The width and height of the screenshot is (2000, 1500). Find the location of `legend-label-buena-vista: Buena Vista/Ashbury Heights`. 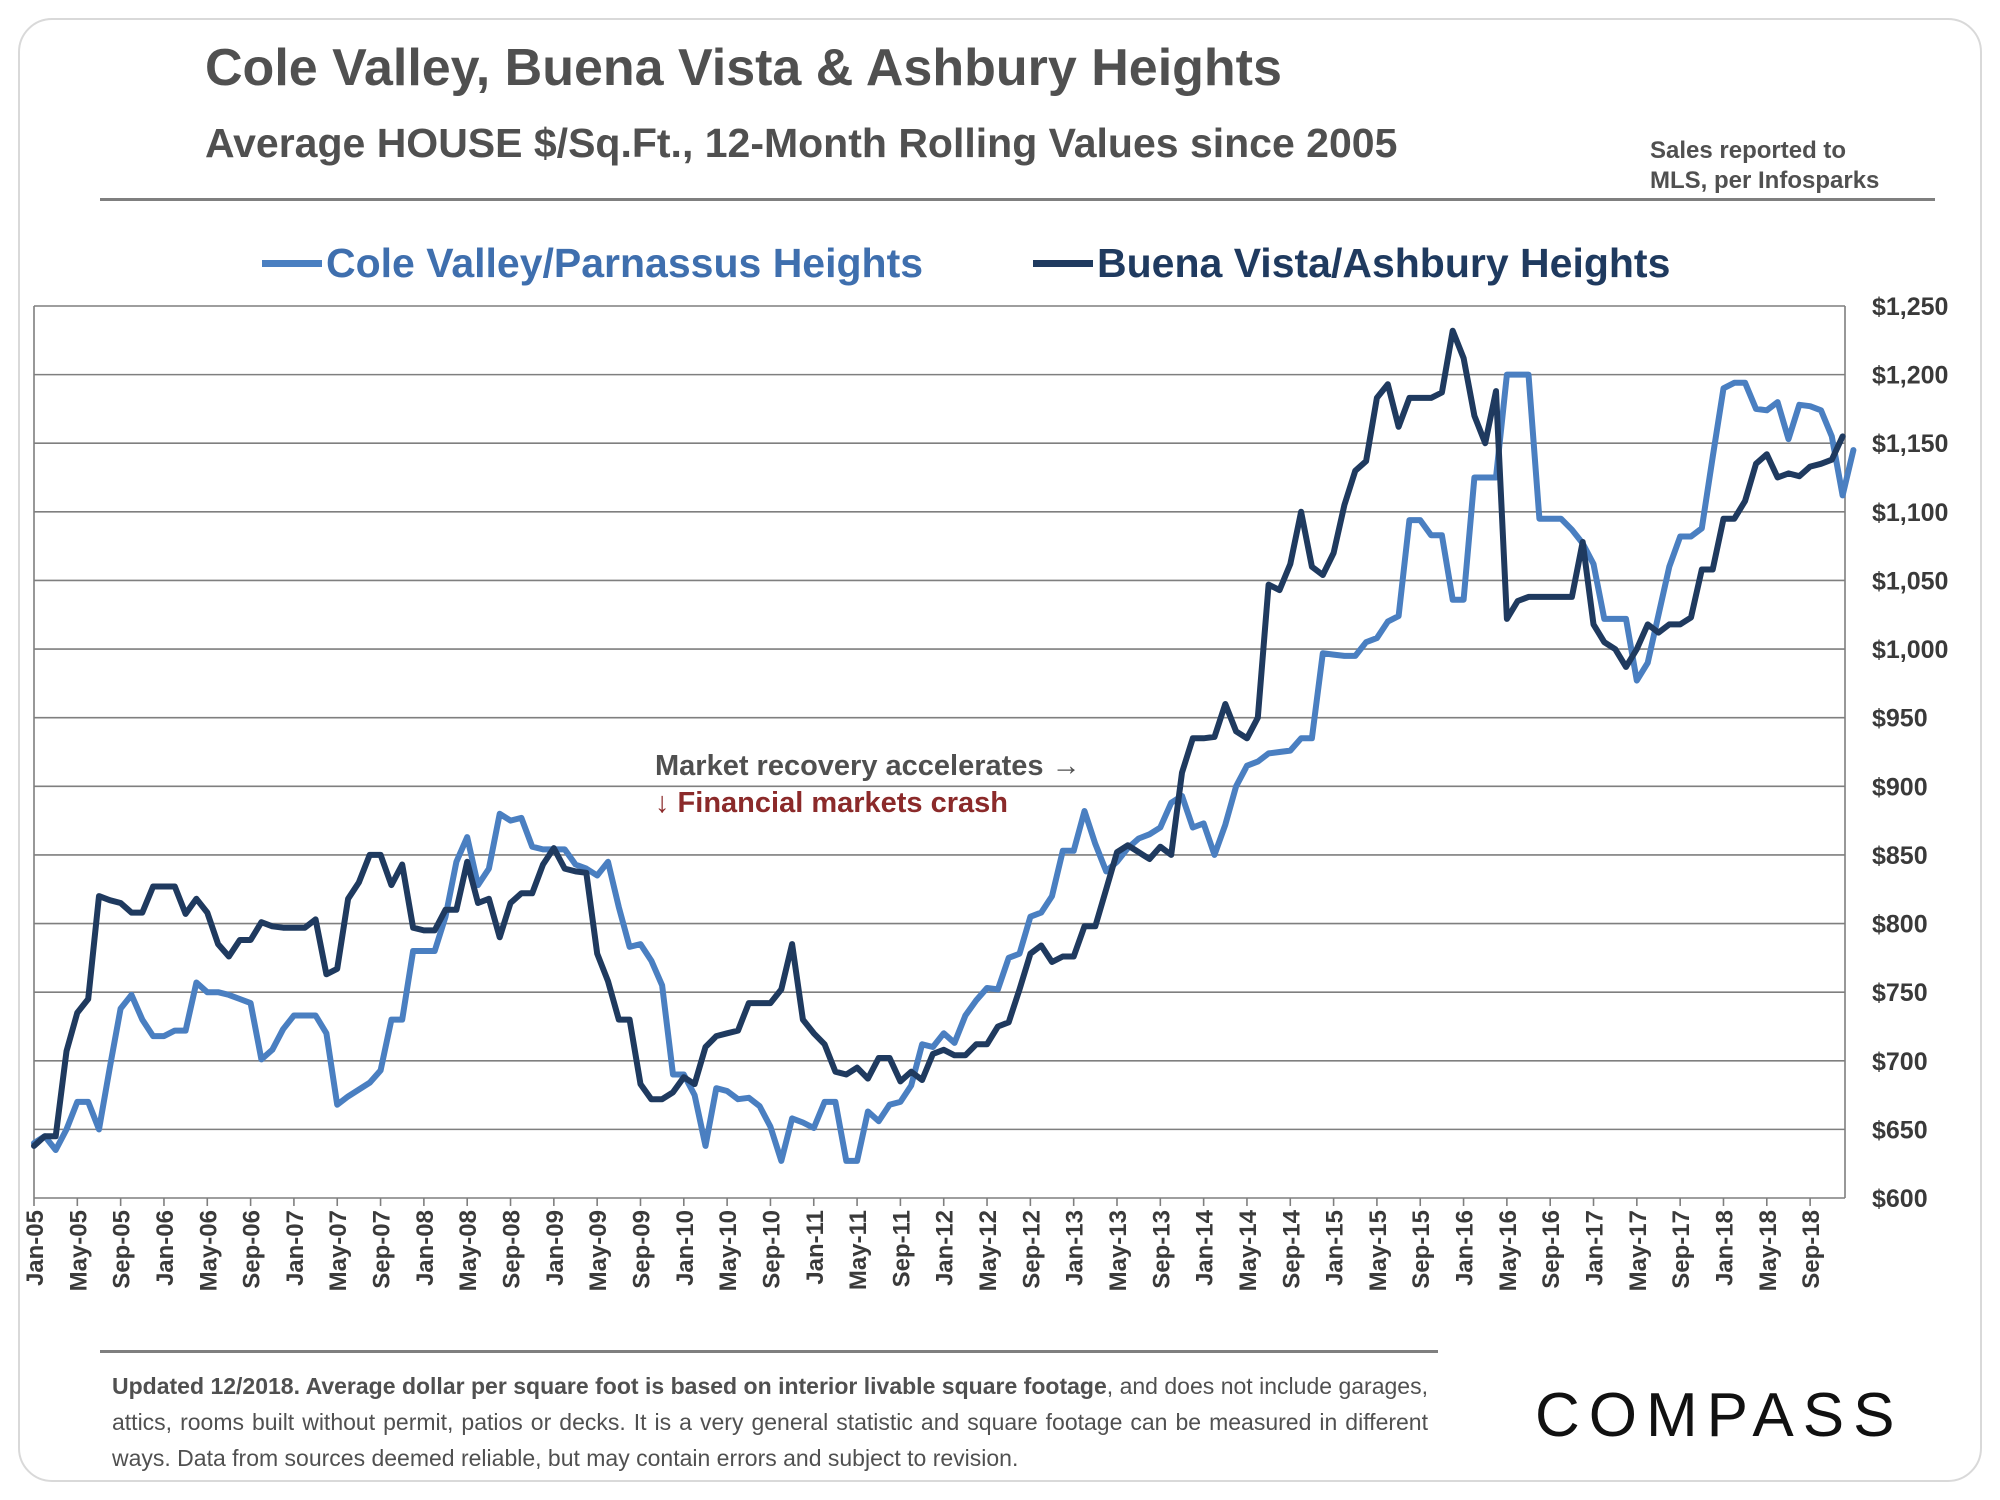

legend-label-buena-vista: Buena Vista/Ashbury Heights is located at coordinates (1384, 262).